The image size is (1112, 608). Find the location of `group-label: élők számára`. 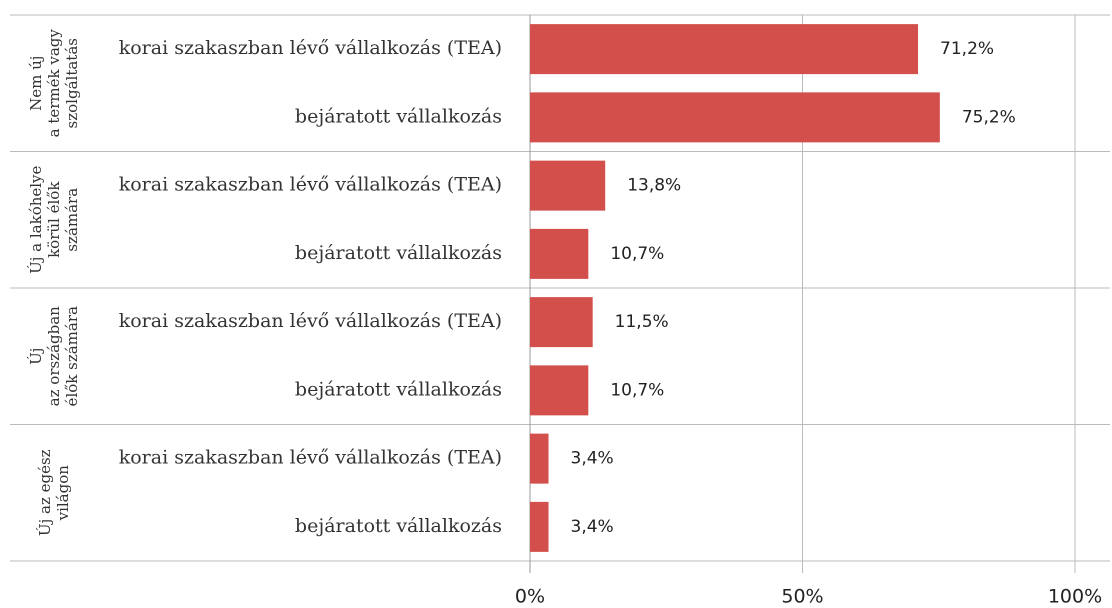

group-label: élők számára is located at coordinates (72, 356).